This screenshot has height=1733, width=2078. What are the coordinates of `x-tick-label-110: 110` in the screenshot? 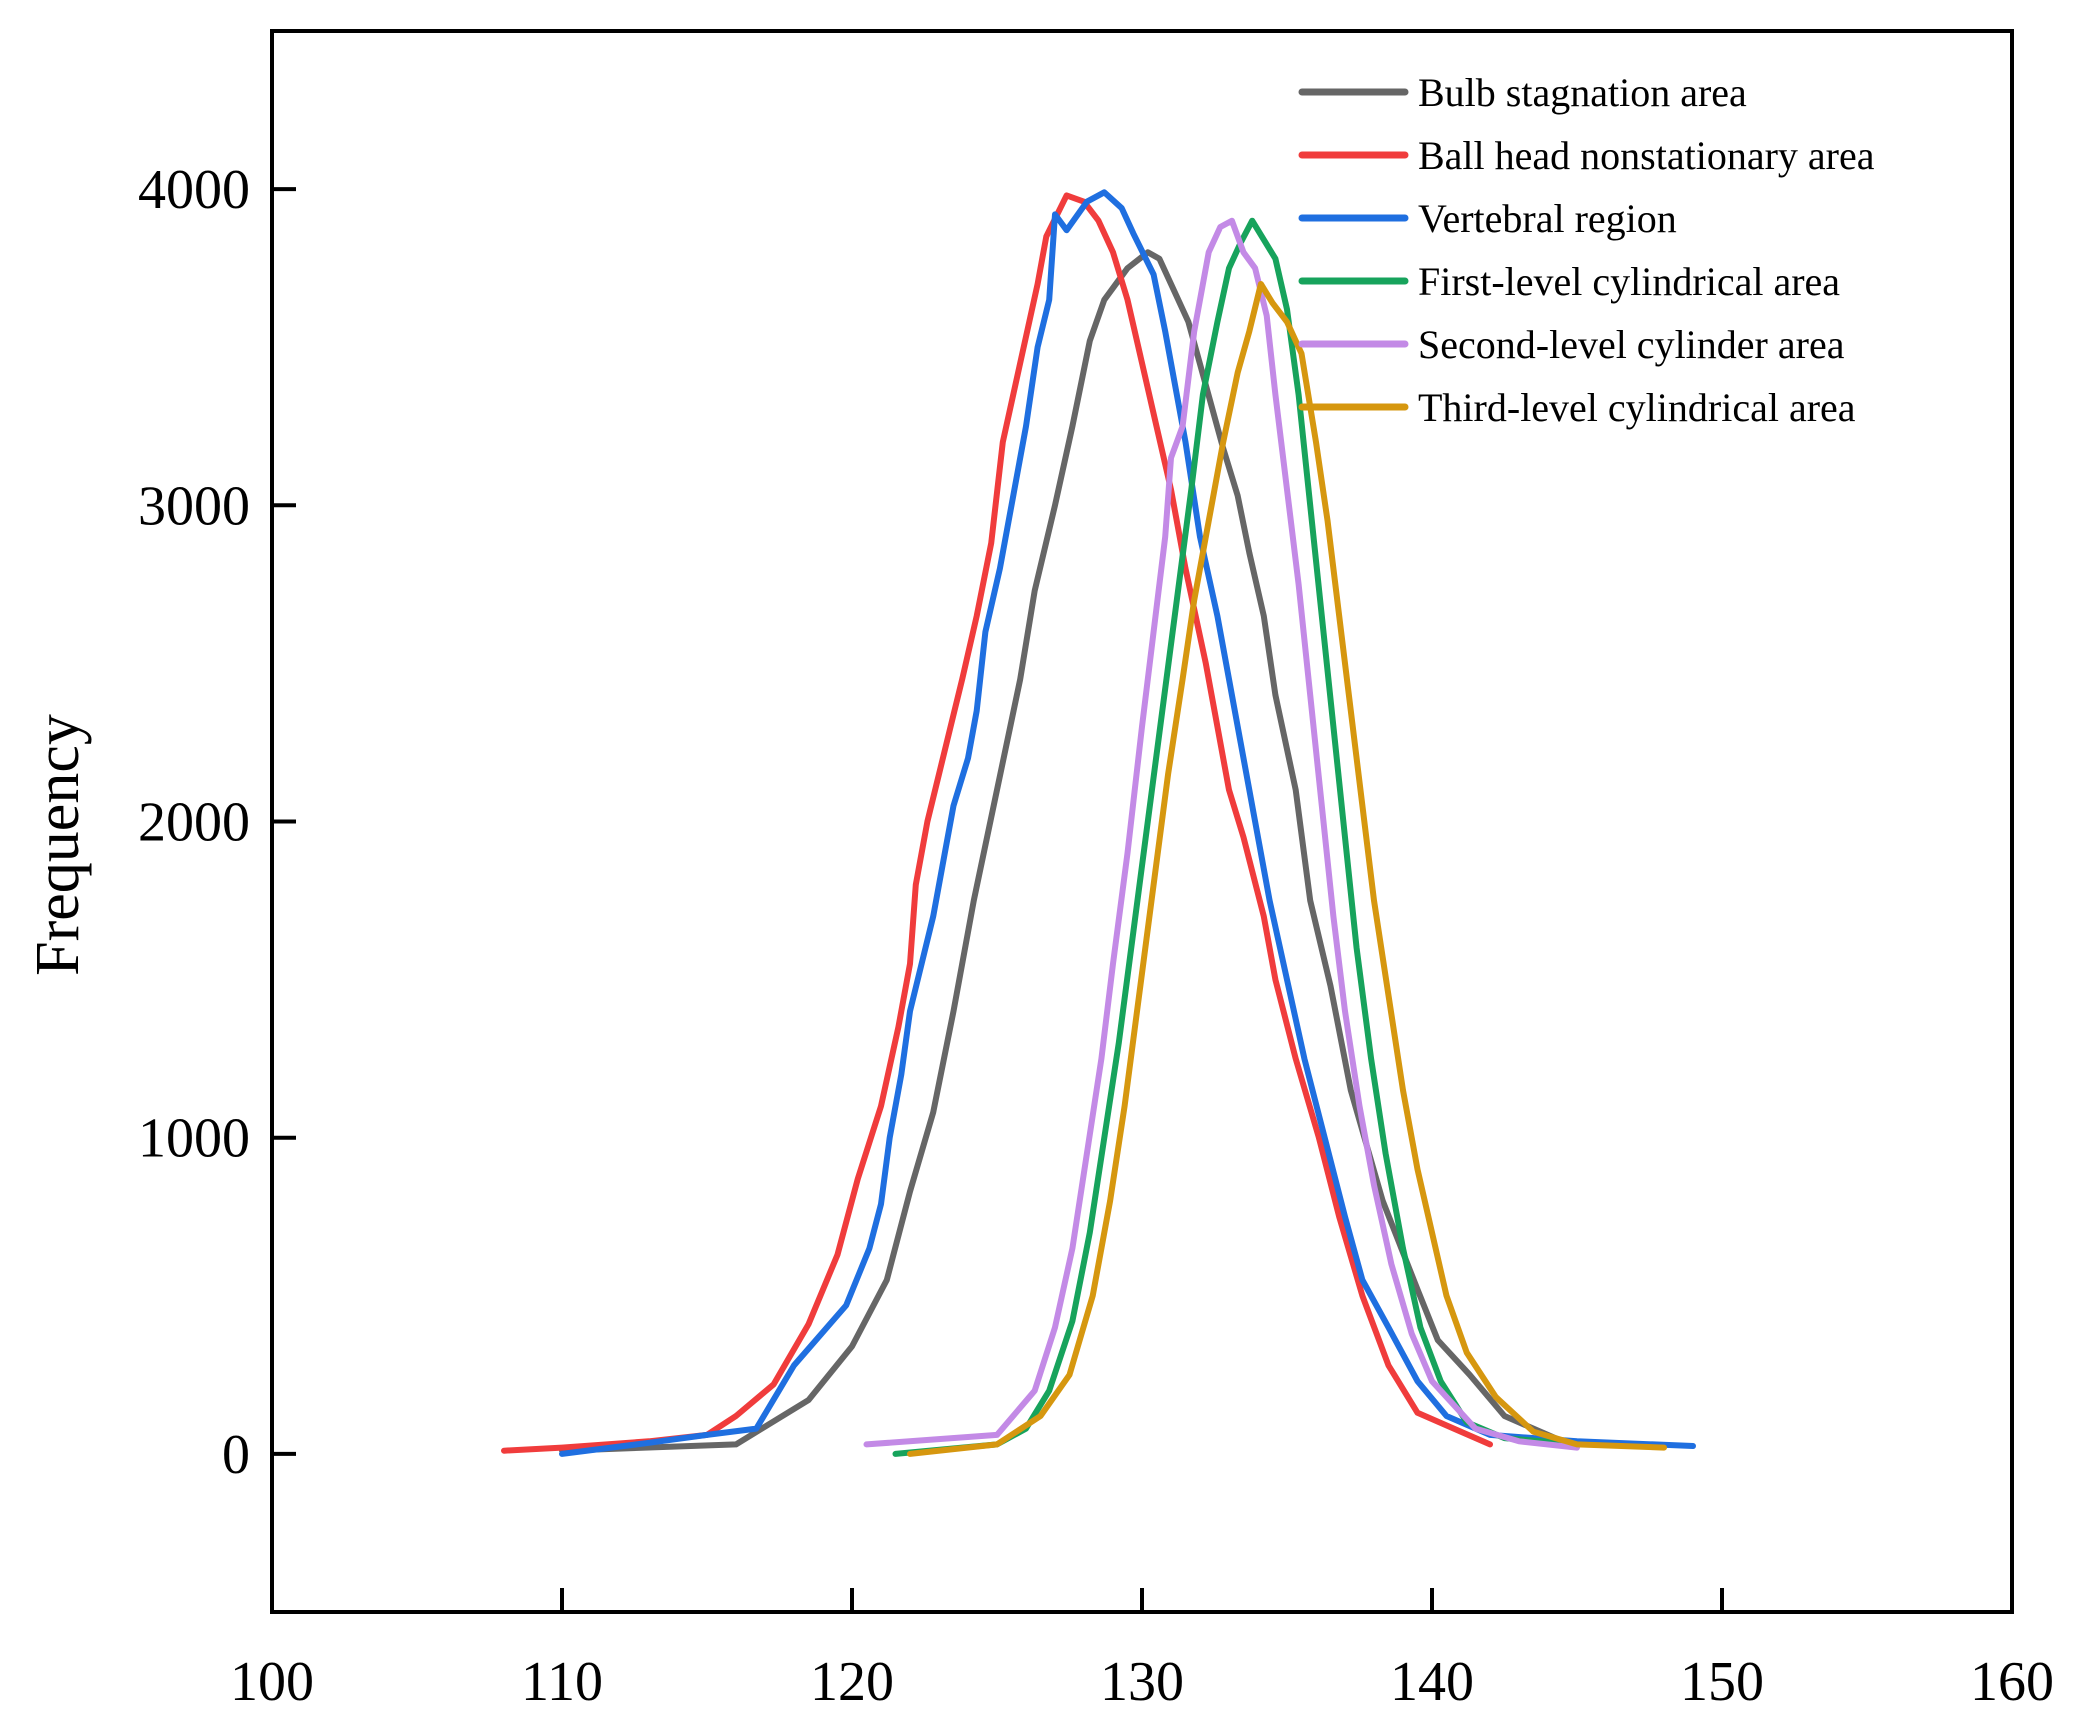 It's located at (562, 1682).